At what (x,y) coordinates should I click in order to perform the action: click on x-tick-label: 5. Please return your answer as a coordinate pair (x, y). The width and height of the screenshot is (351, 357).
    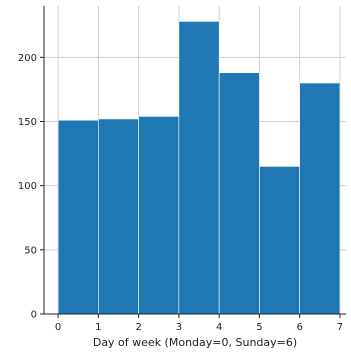
    Looking at the image, I should click on (259, 327).